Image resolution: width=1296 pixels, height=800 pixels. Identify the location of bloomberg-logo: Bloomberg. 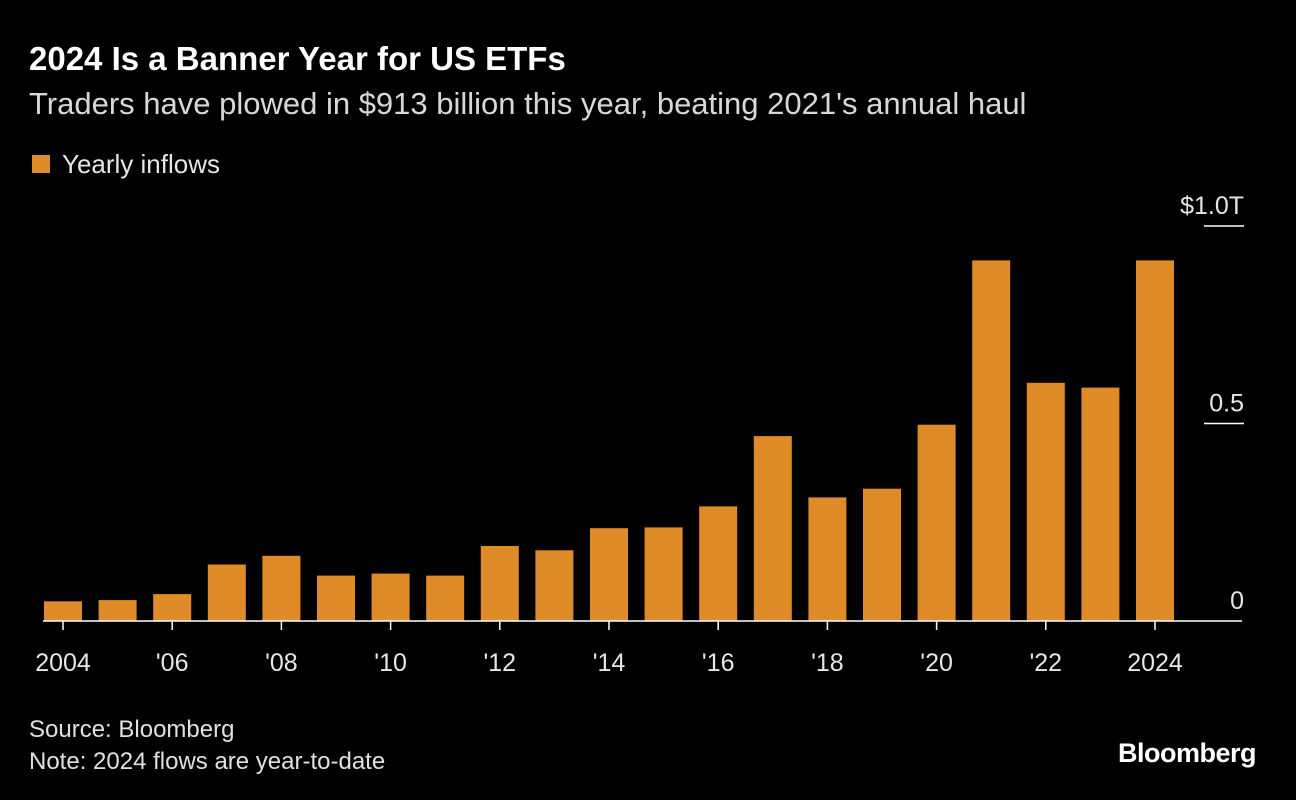
(1187, 753).